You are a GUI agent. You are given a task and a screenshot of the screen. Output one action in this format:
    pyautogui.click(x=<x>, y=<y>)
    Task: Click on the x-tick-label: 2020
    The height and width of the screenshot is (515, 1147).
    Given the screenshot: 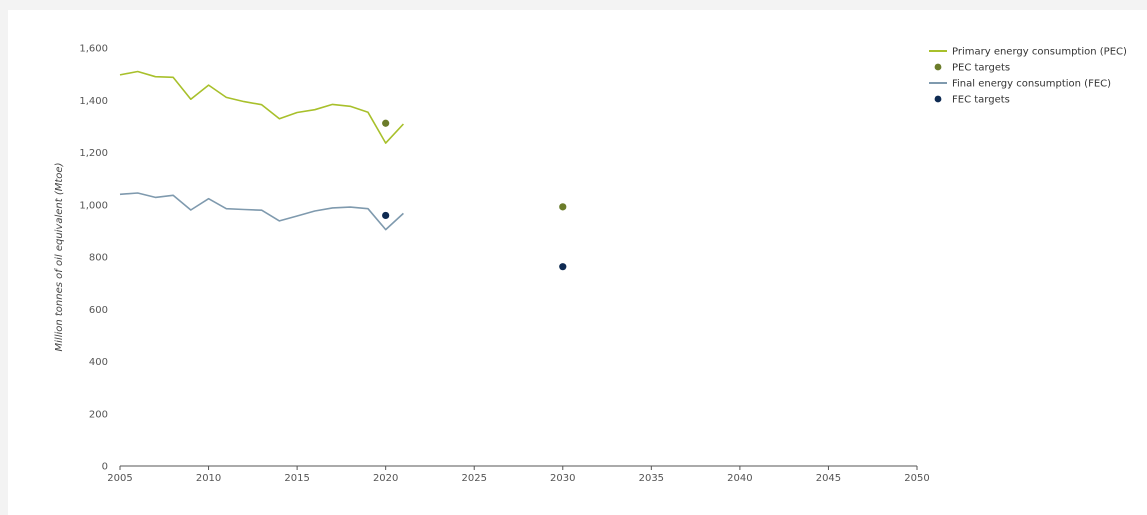 What is the action you would take?
    pyautogui.click(x=385, y=478)
    